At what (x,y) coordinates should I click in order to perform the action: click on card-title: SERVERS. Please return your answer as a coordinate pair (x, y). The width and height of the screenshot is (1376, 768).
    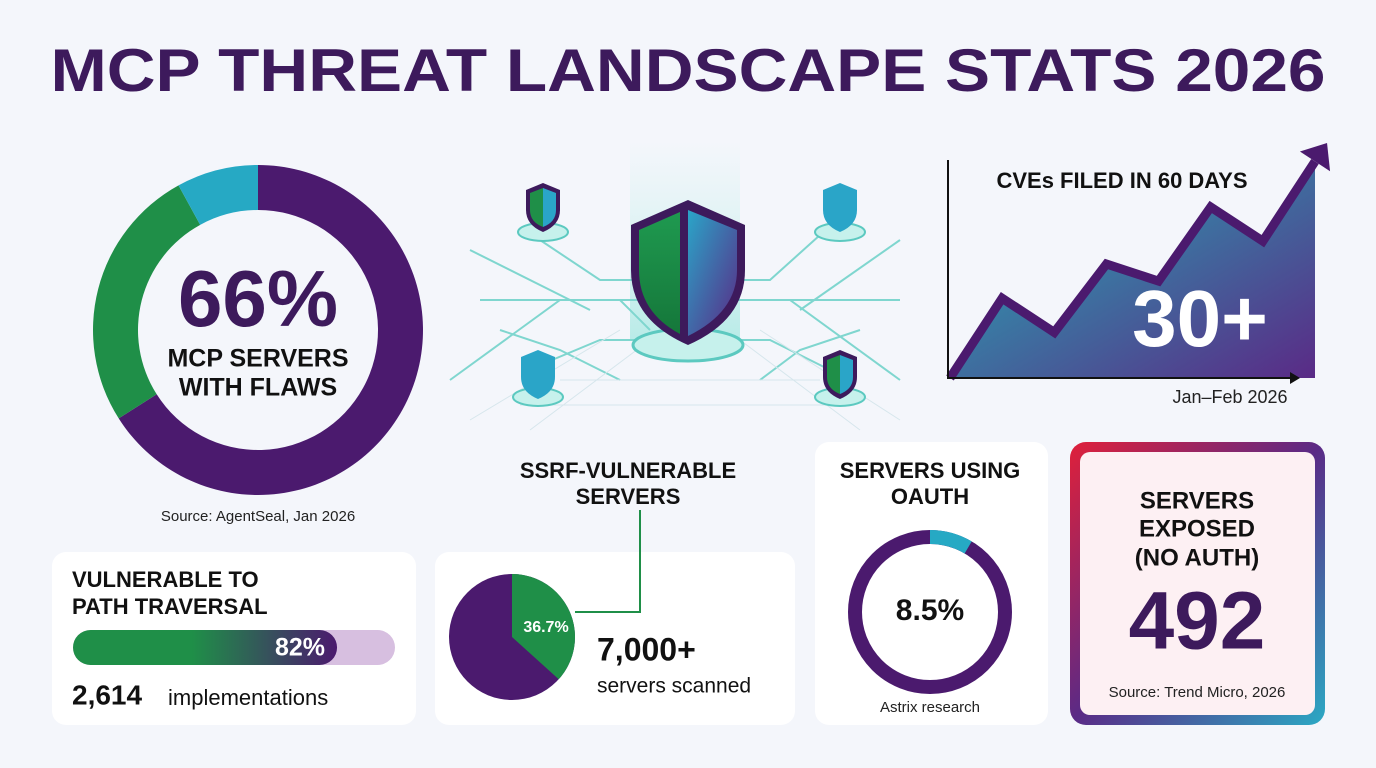
    Looking at the image, I should click on (1197, 500).